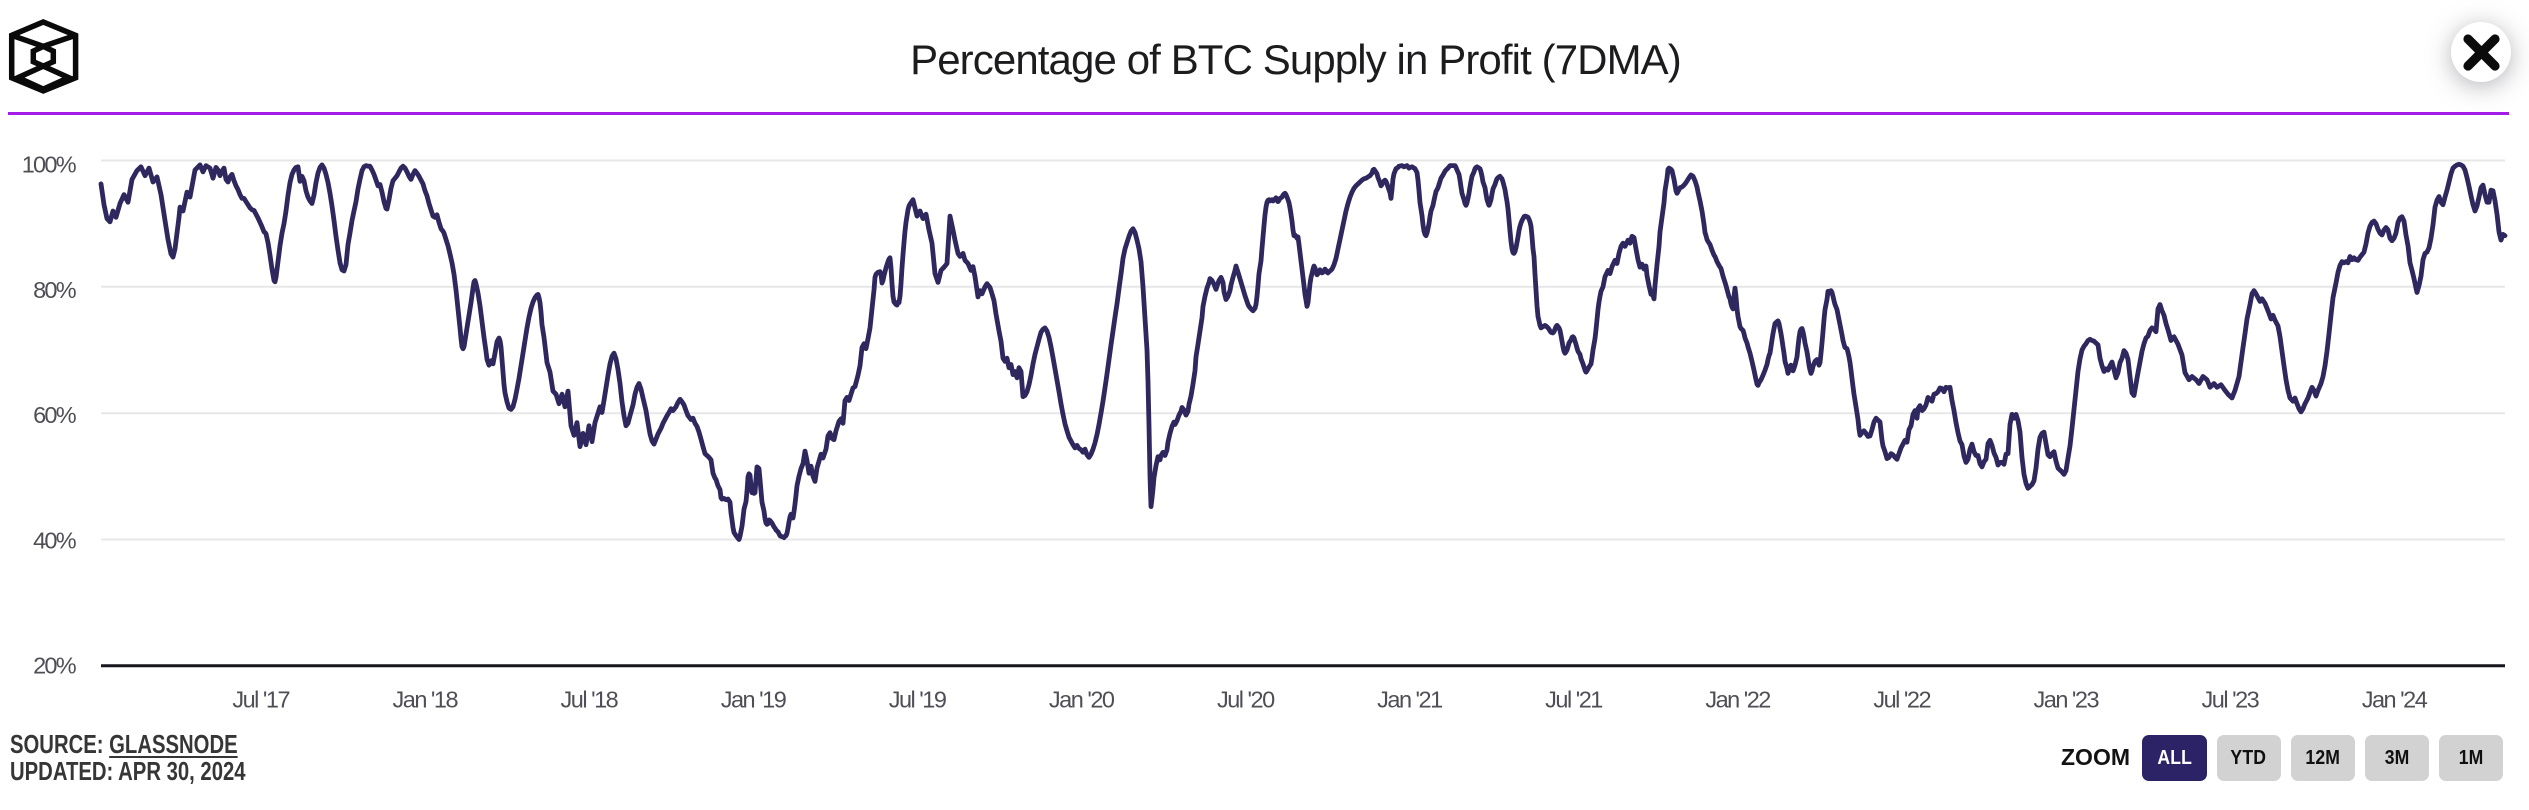 The width and height of the screenshot is (2529, 810). I want to click on svg-text: Jan '23, so click(2067, 700).